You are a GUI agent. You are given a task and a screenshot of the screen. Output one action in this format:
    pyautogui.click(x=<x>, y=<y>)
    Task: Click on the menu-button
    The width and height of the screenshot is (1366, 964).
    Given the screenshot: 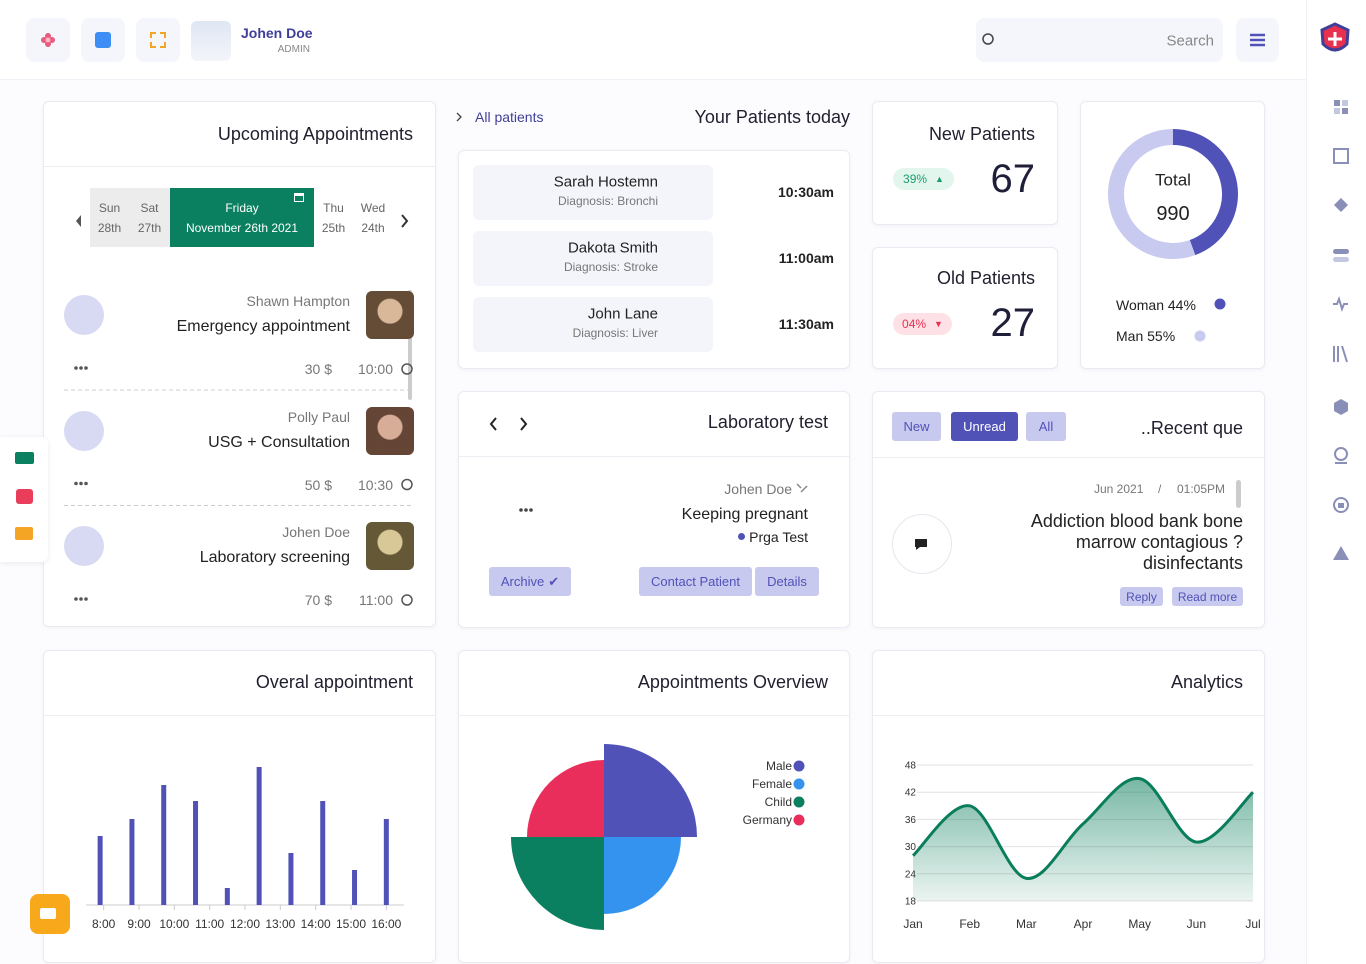 What is the action you would take?
    pyautogui.click(x=1257, y=40)
    